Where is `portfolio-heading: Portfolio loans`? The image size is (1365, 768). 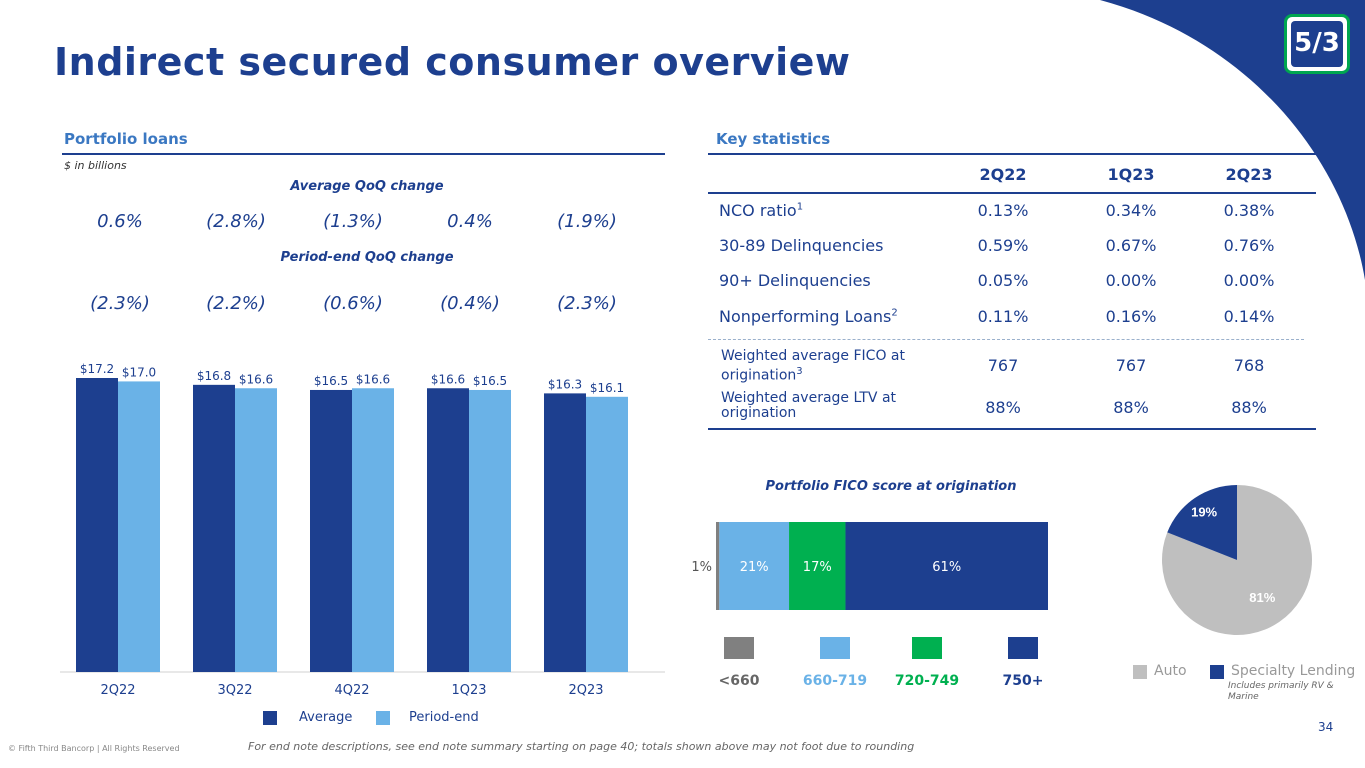
portfolio-heading: Portfolio loans is located at coordinates (126, 139).